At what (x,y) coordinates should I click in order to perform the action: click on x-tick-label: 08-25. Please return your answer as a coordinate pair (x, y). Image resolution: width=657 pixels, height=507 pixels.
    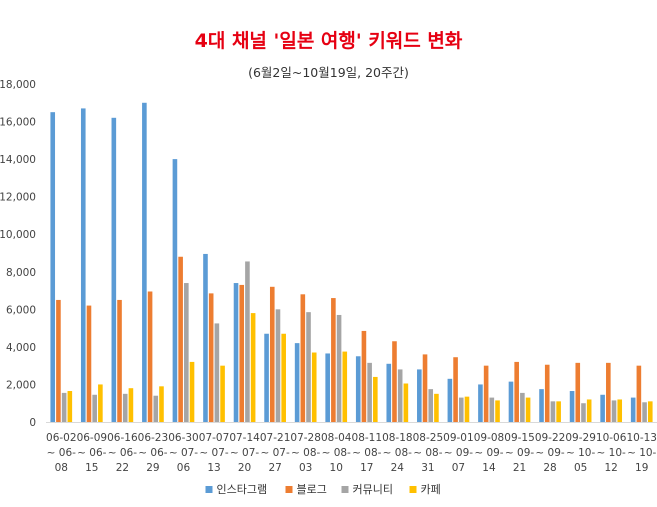
    Looking at the image, I should click on (428, 438).